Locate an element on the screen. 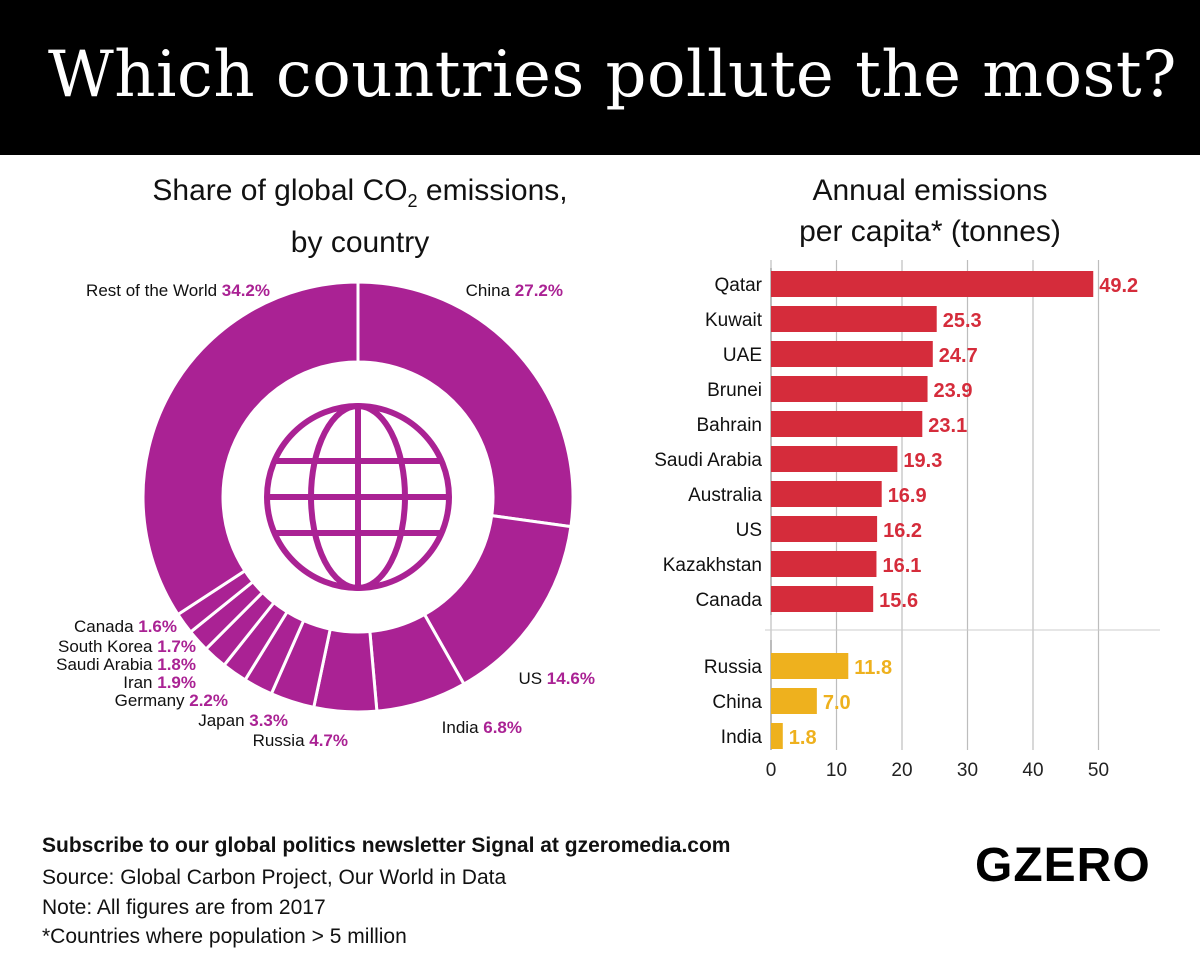 This screenshot has height=960, width=1200. label-saudi-arabia: Saudi Arabia 1.8% is located at coordinates (126, 664).